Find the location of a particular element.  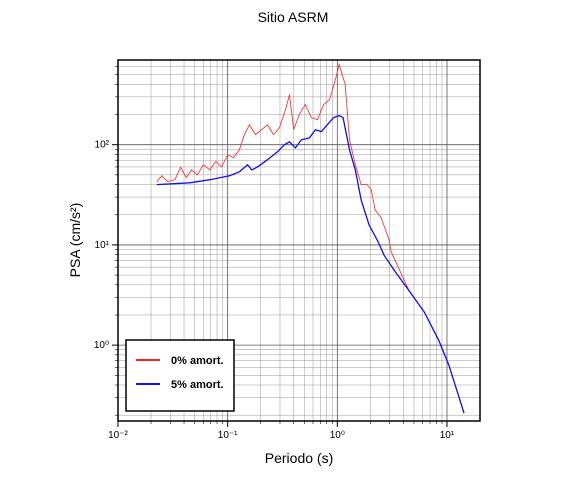

x-tick-label: 10⁻² is located at coordinates (118, 435).